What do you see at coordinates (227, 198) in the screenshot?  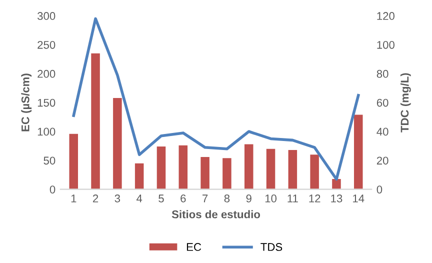 I see `x-tick-label: 8` at bounding box center [227, 198].